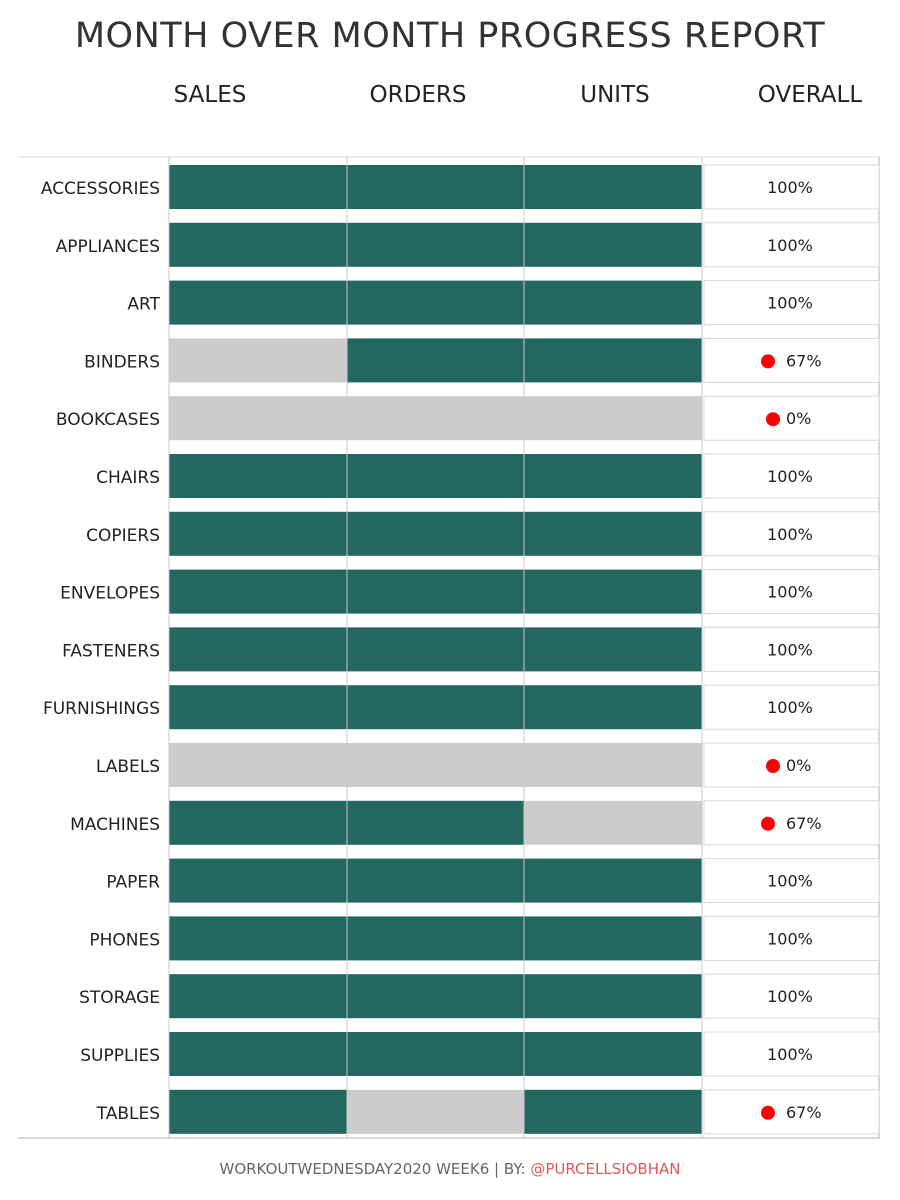 This screenshot has height=1200, width=900. I want to click on row-label: PHONES, so click(124, 940).